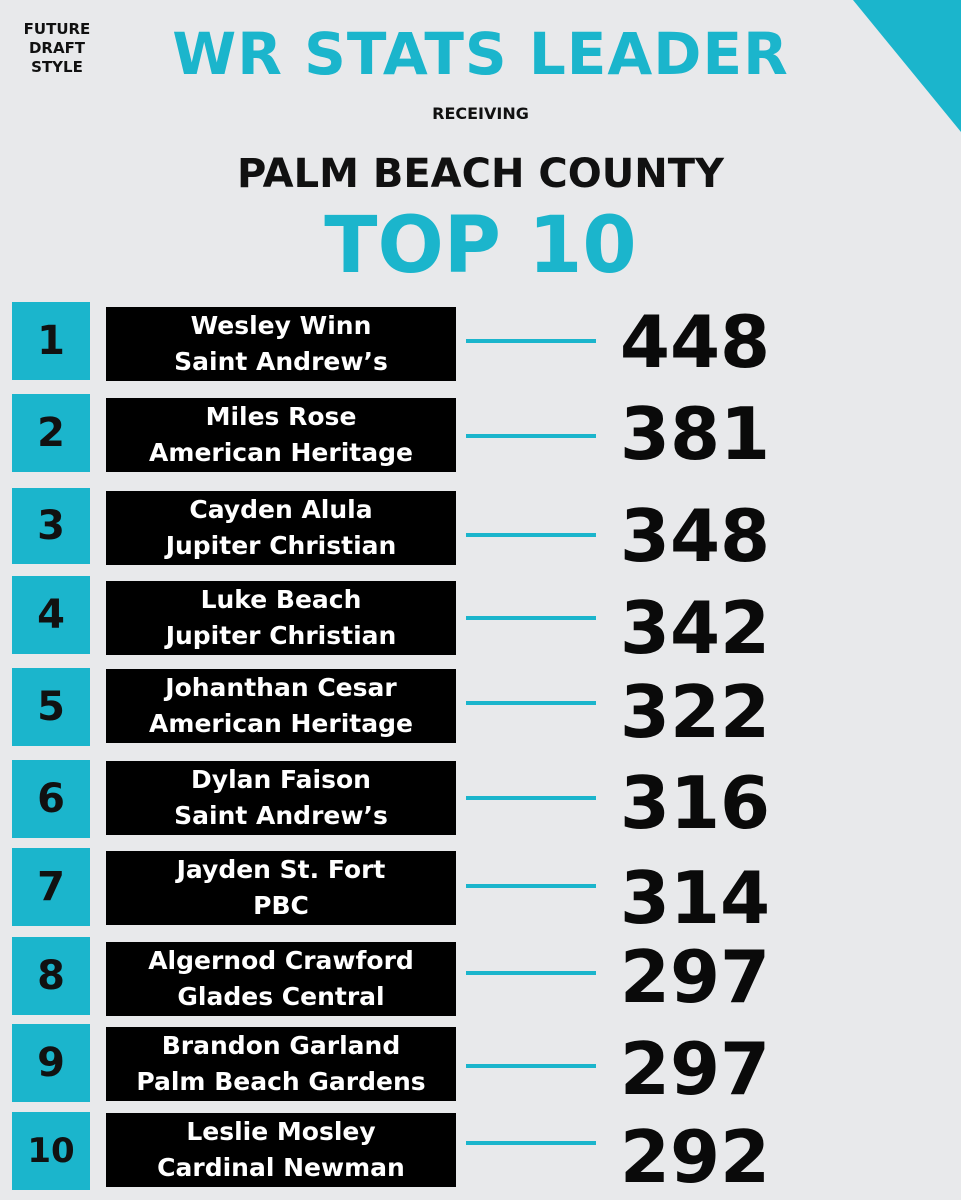  Describe the element at coordinates (695, 712) in the screenshot. I see `receiving-yards: 322` at that location.